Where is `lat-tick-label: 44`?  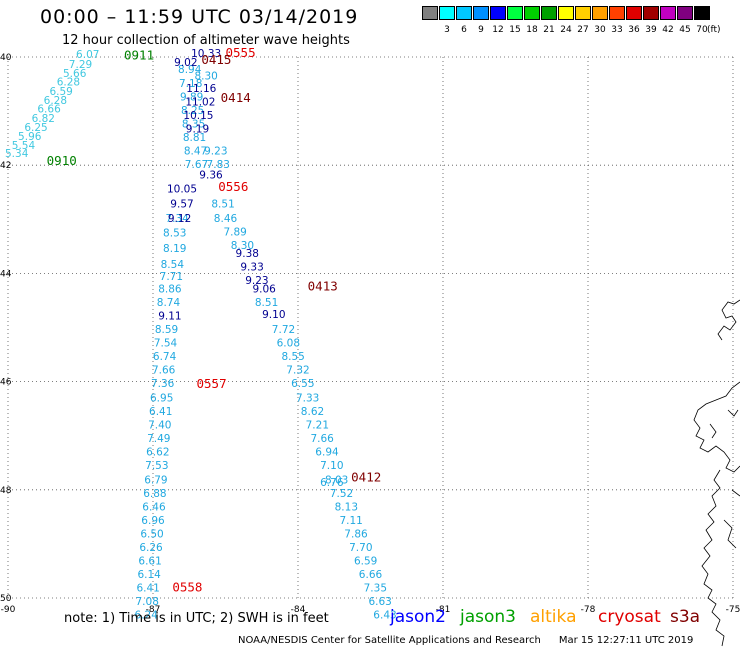 lat-tick-label: 44 is located at coordinates (6, 274).